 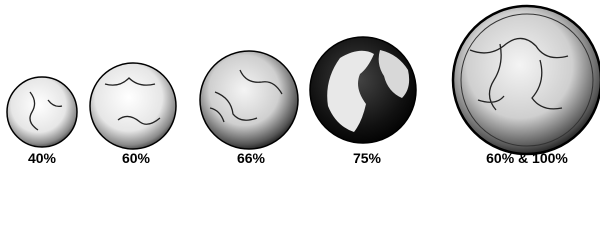 I want to click on label: 60%, so click(x=136, y=158).